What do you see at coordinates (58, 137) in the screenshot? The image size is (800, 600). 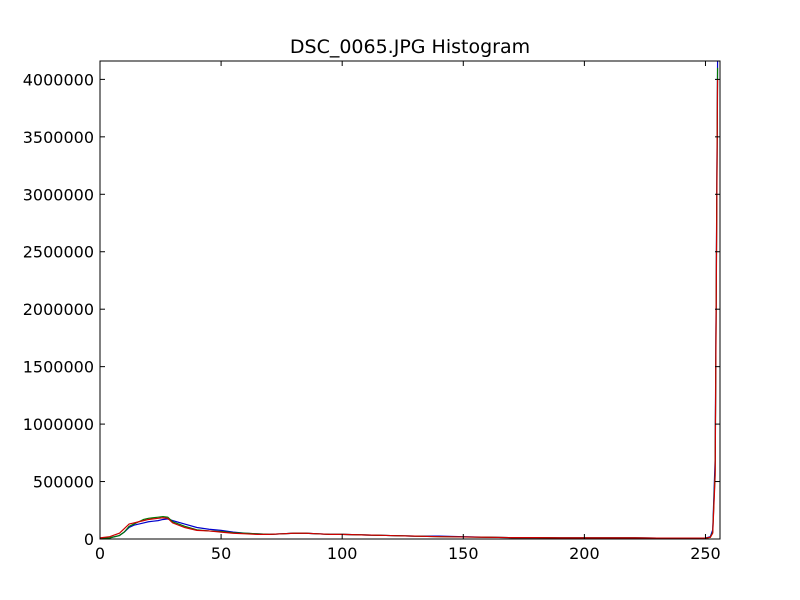 I see `y-tick-label: 3500000` at bounding box center [58, 137].